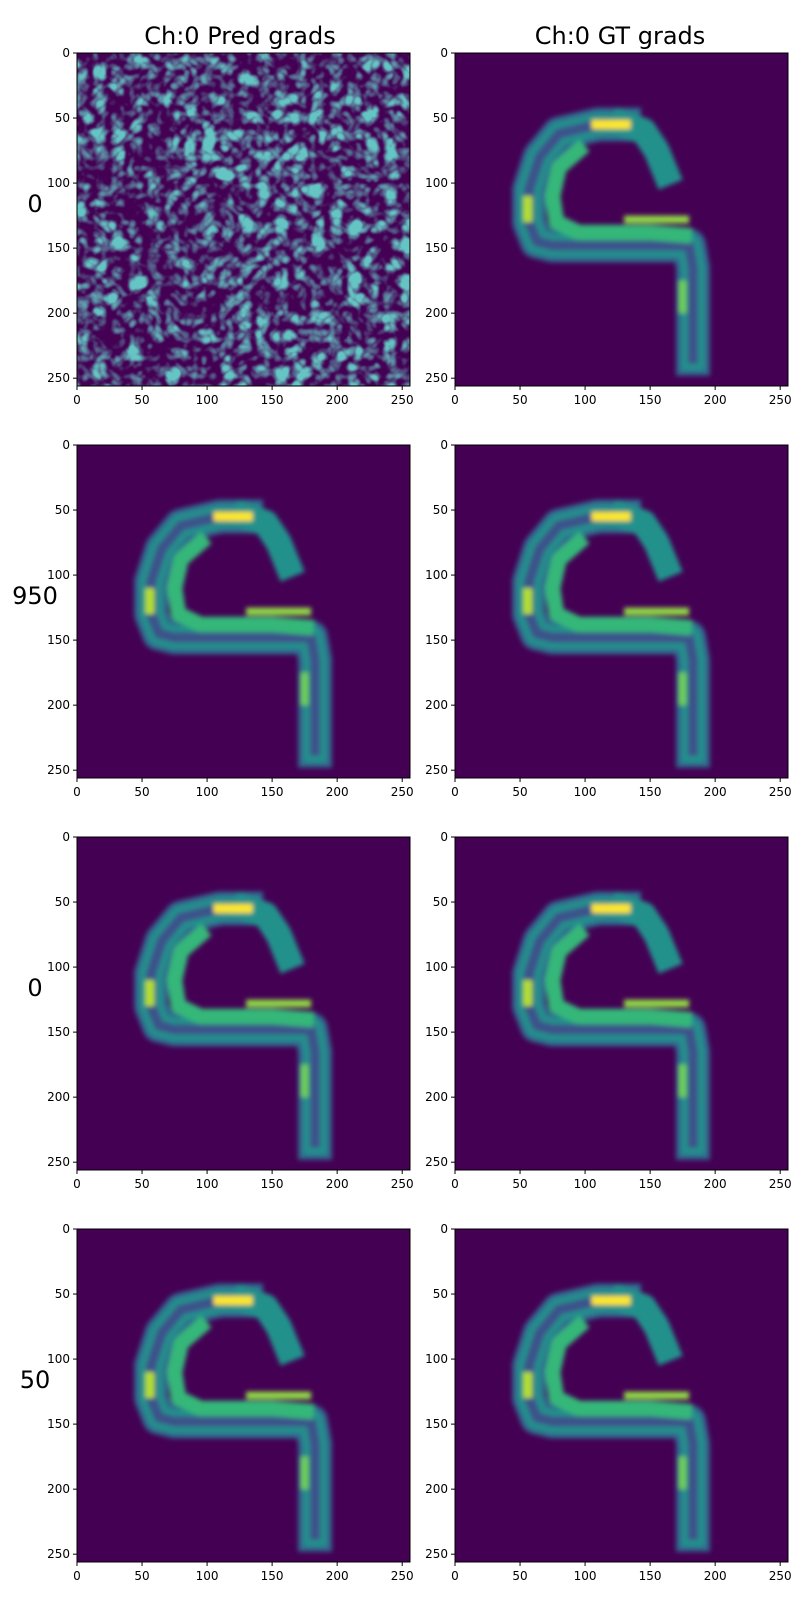  What do you see at coordinates (34, 204) in the screenshot?
I see `row-label-0: 0` at bounding box center [34, 204].